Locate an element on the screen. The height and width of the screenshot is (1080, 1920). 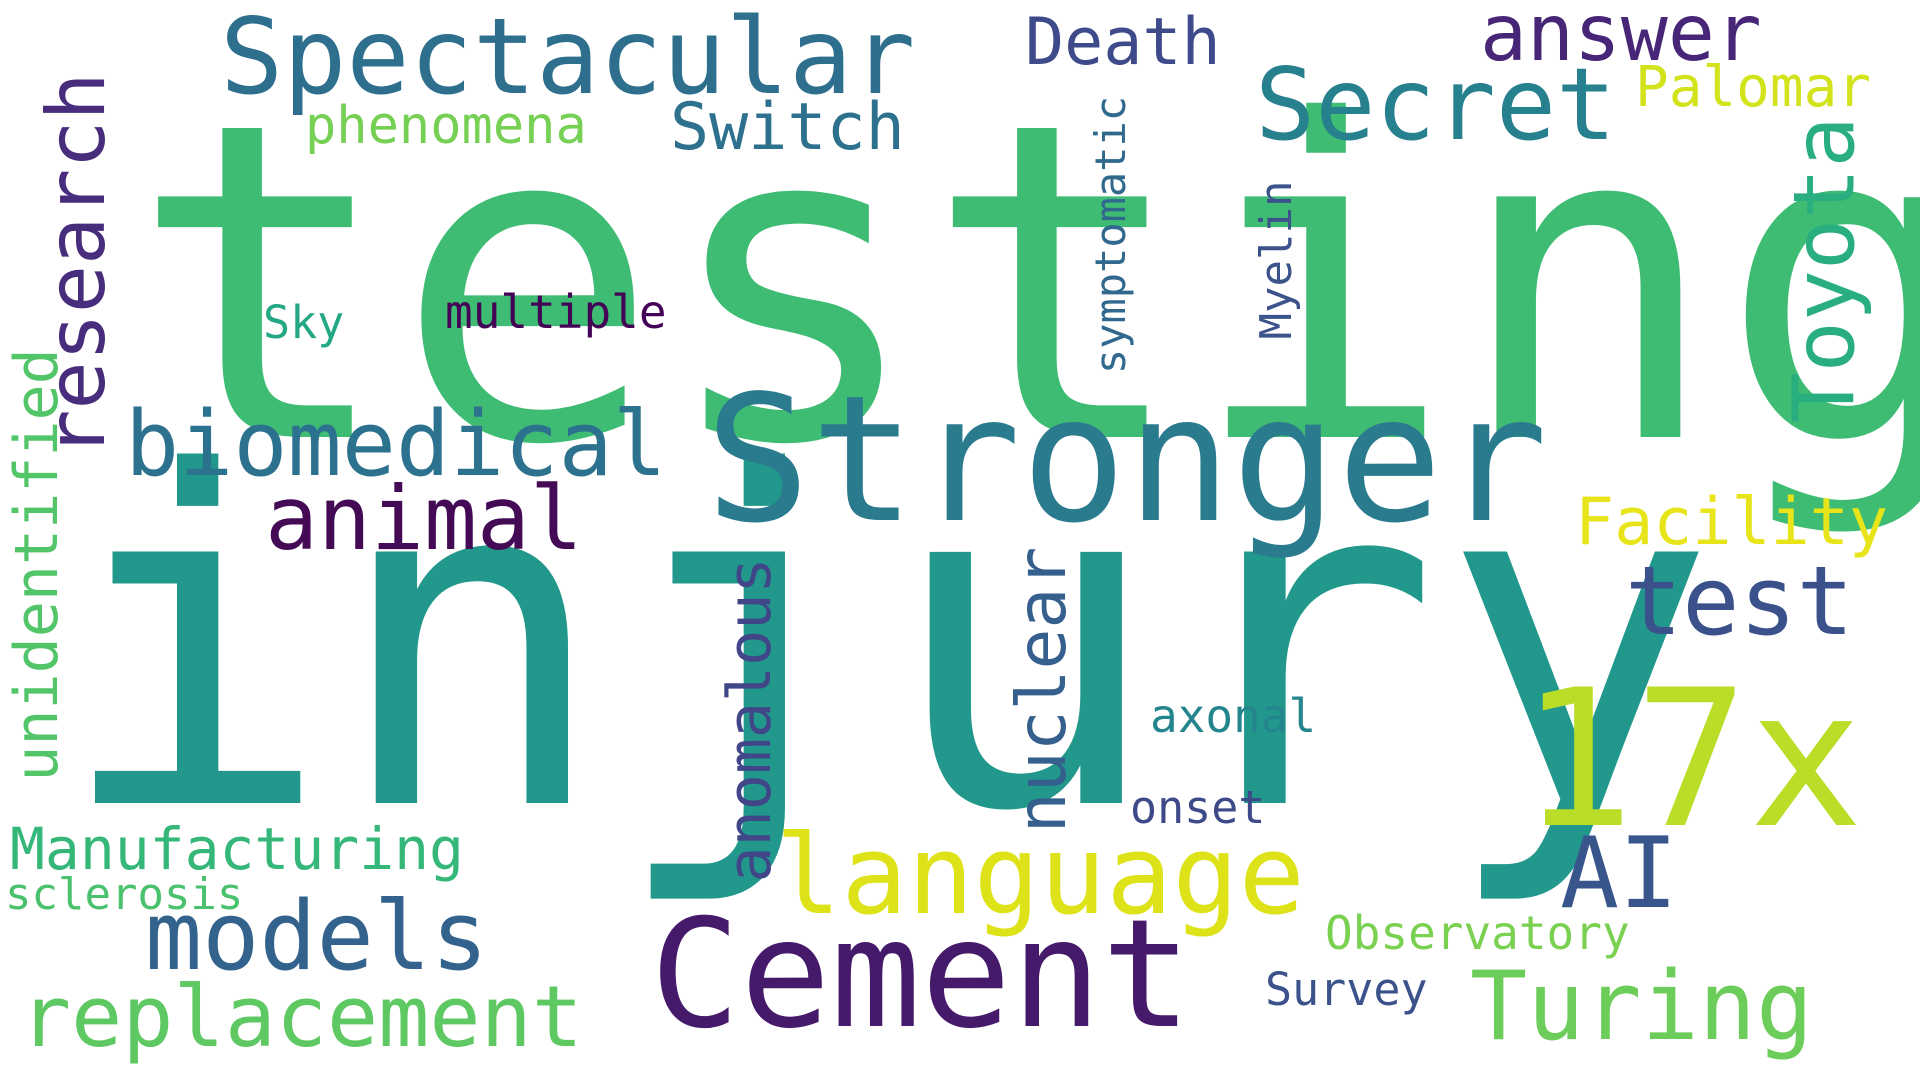
word-test: test is located at coordinates (1739, 602).